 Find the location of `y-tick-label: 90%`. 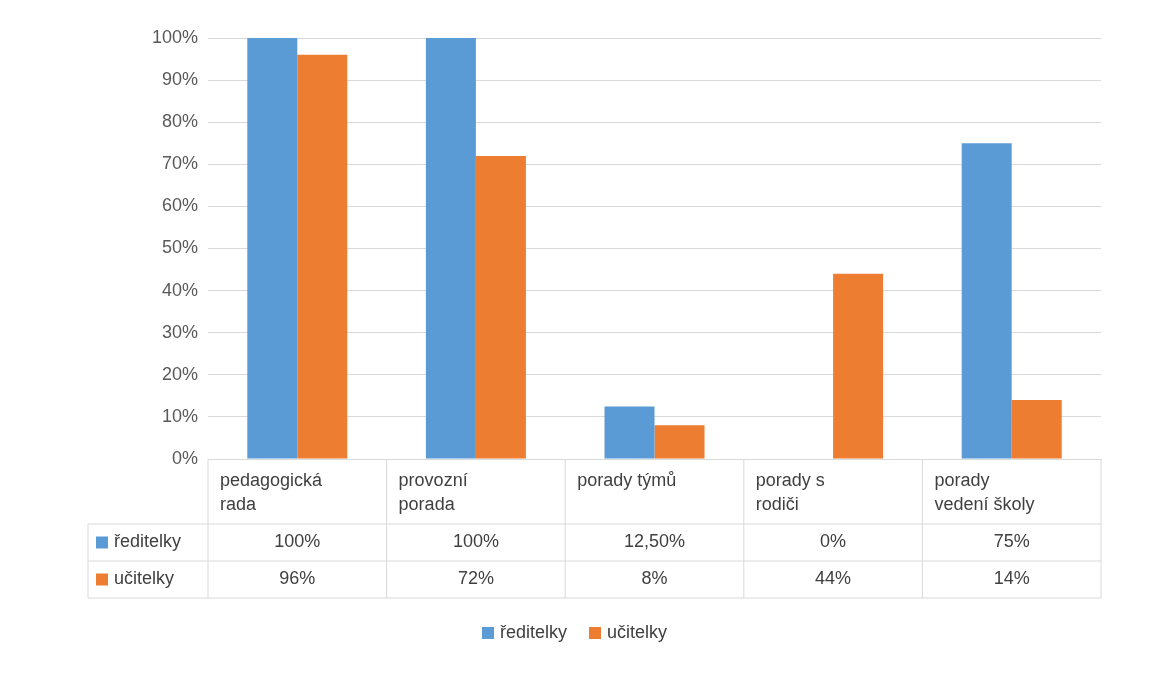

y-tick-label: 90% is located at coordinates (179, 79).